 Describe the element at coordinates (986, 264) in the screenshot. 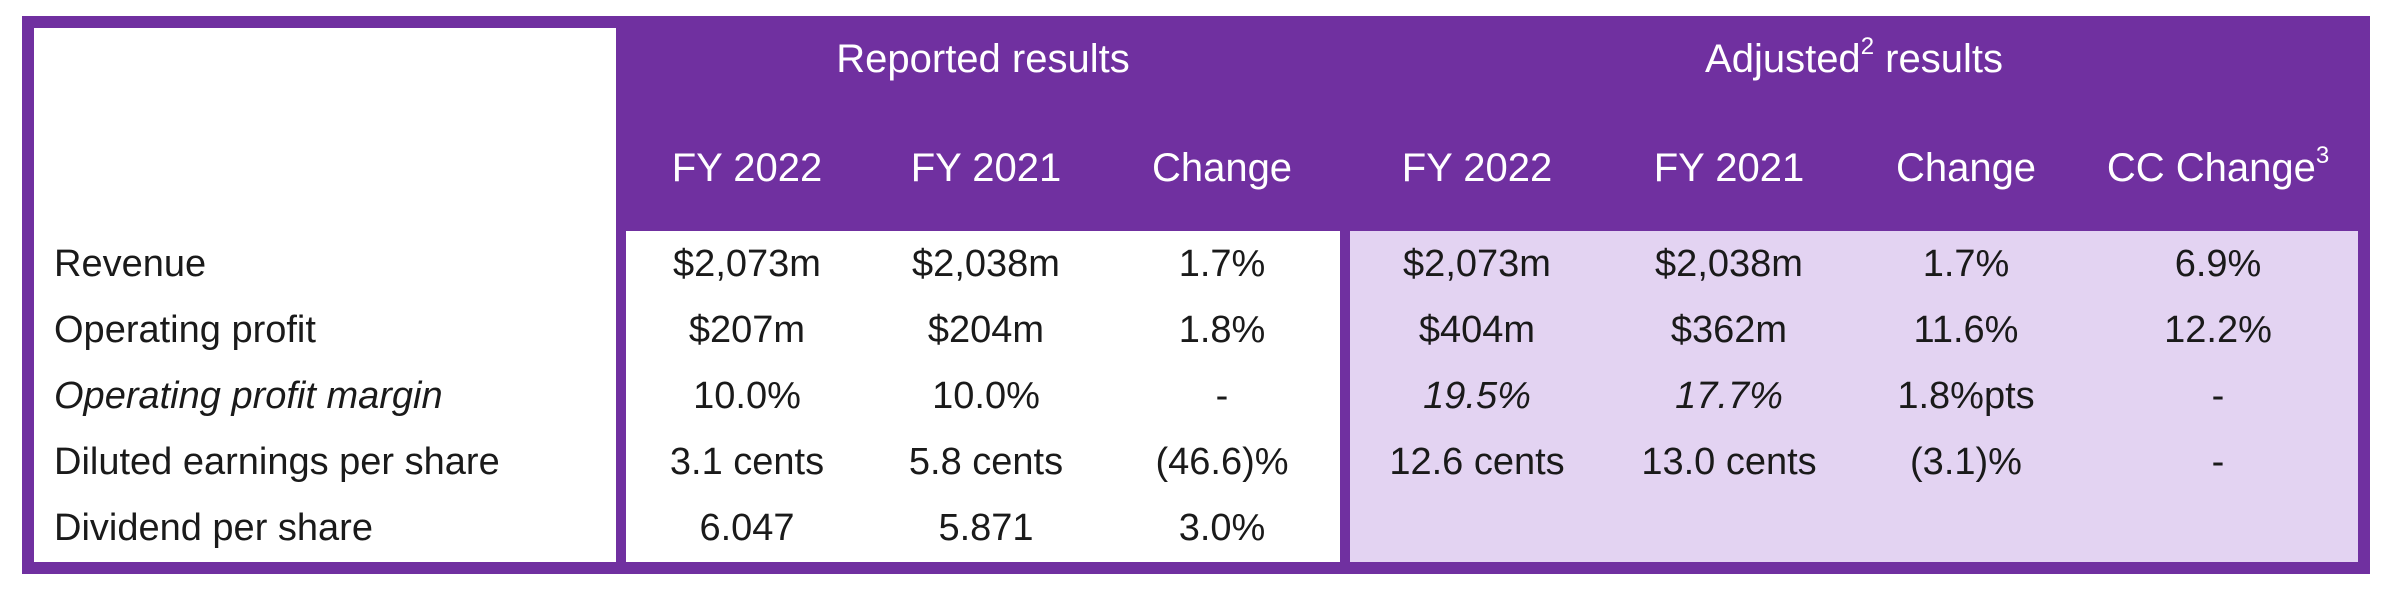

I see `cell-reported-fy2021: $2,038m` at that location.